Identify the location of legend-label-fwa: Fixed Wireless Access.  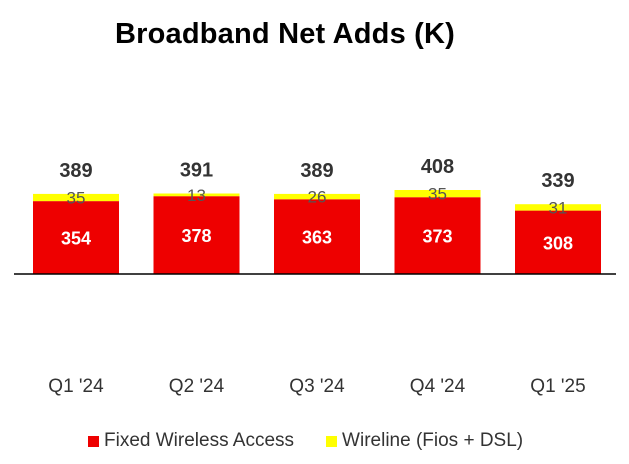
(199, 440).